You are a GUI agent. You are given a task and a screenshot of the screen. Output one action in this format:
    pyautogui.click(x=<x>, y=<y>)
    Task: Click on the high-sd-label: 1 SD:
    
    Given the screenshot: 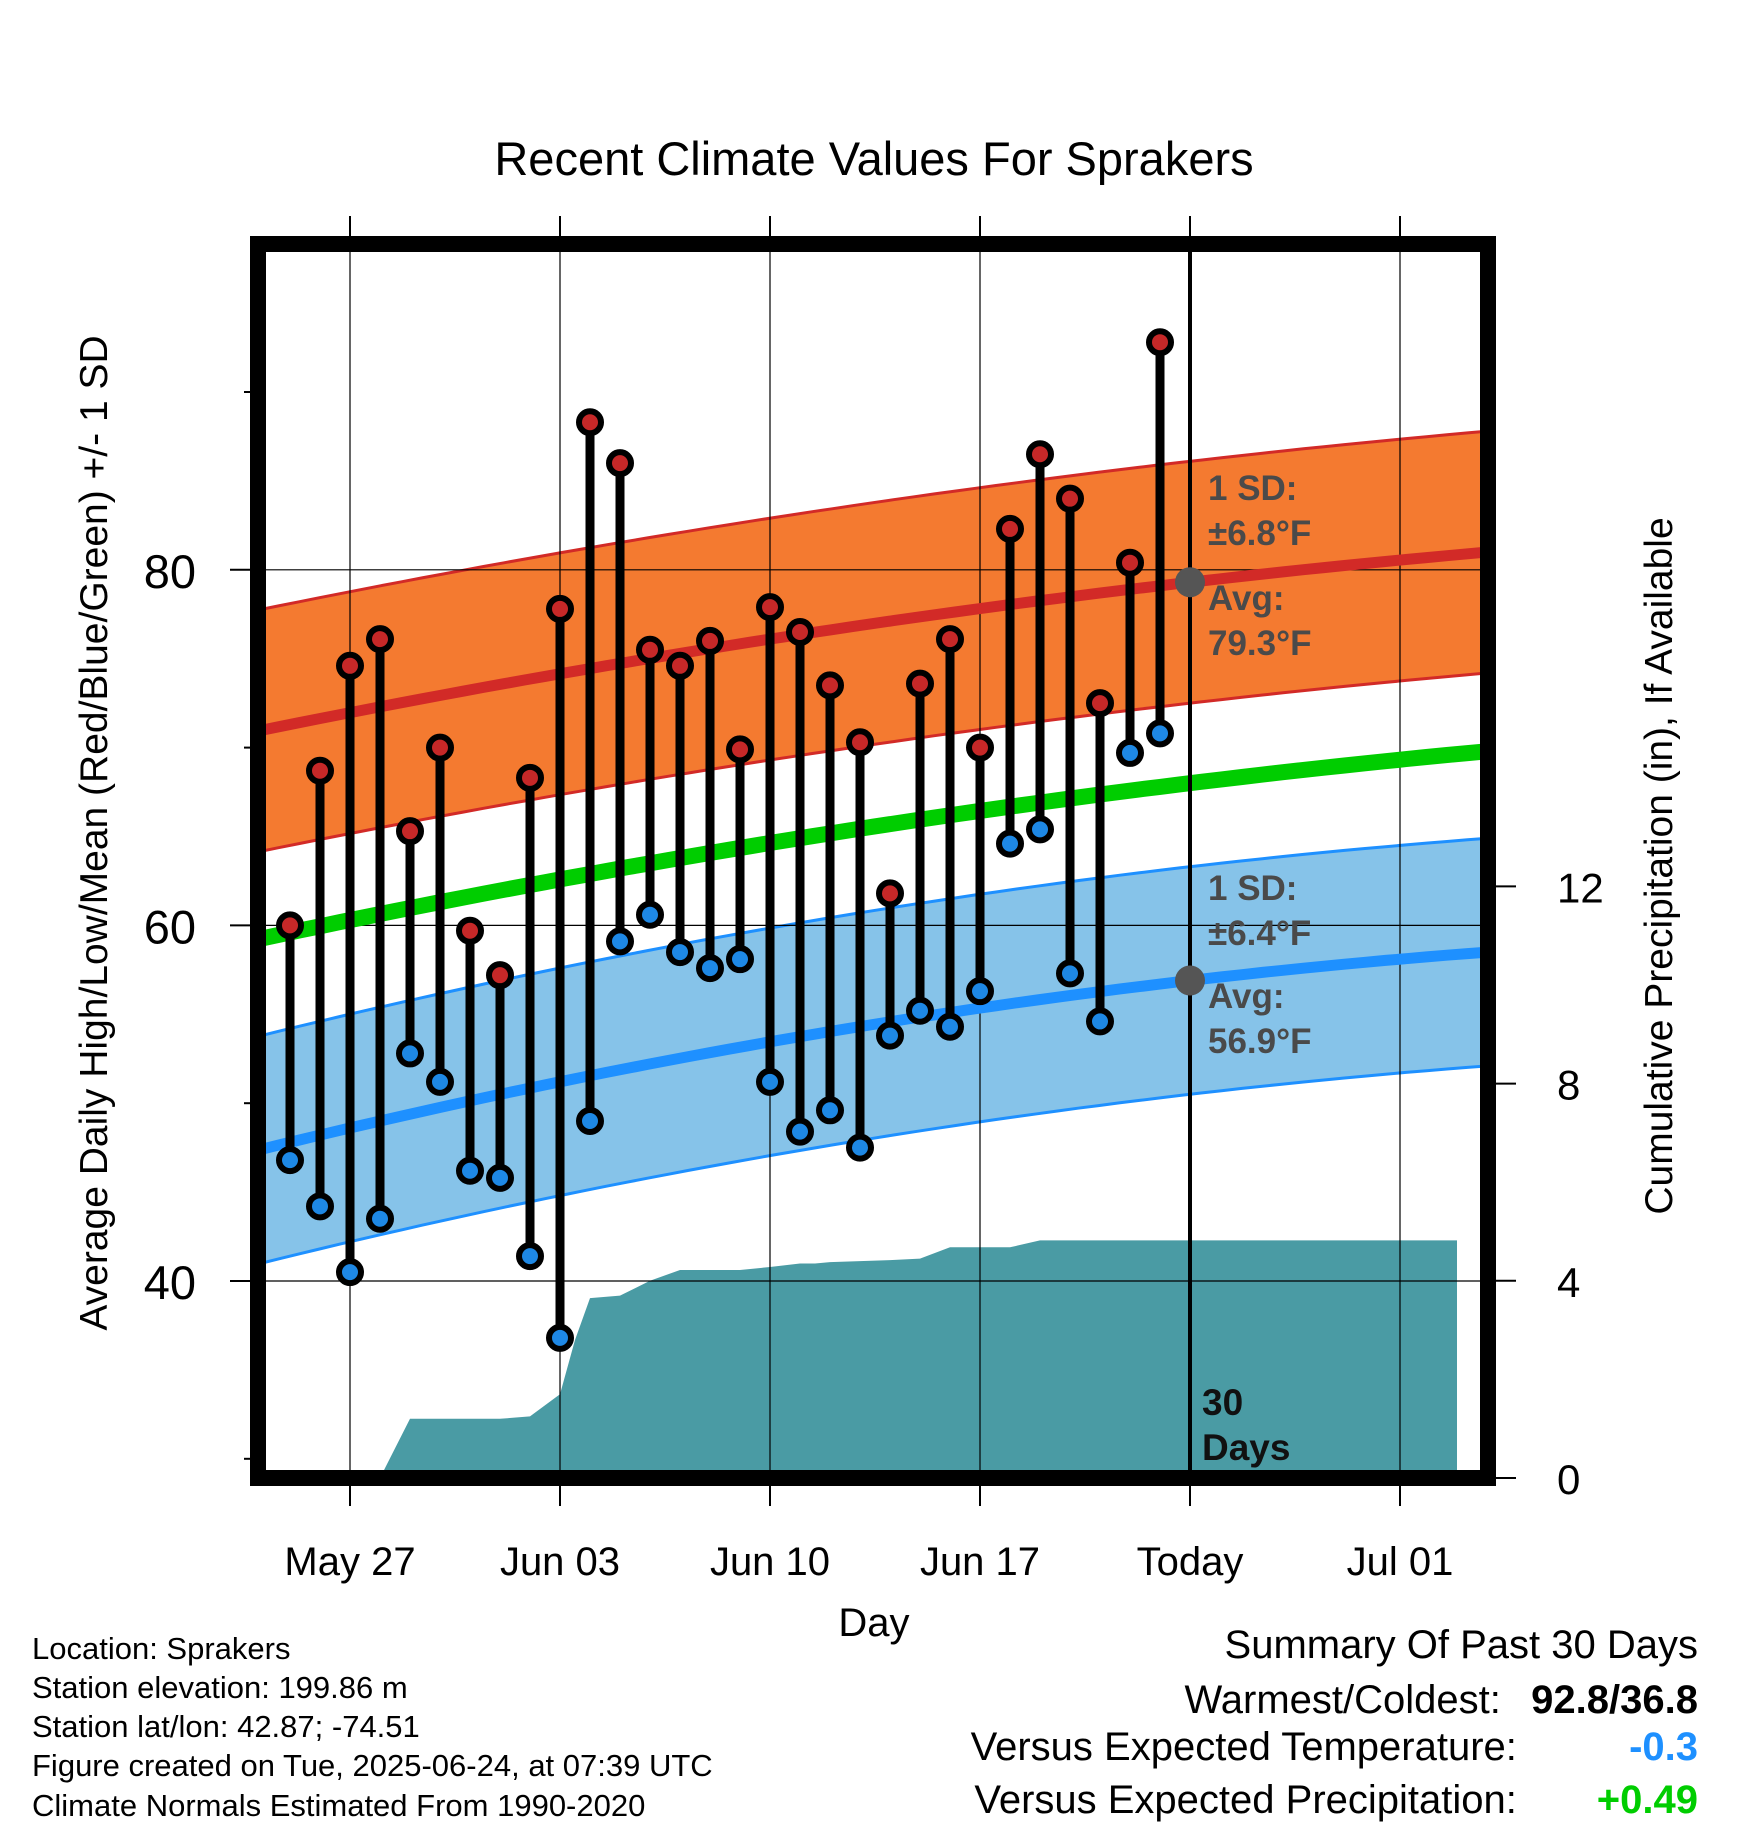 What is the action you would take?
    pyautogui.click(x=1252, y=488)
    